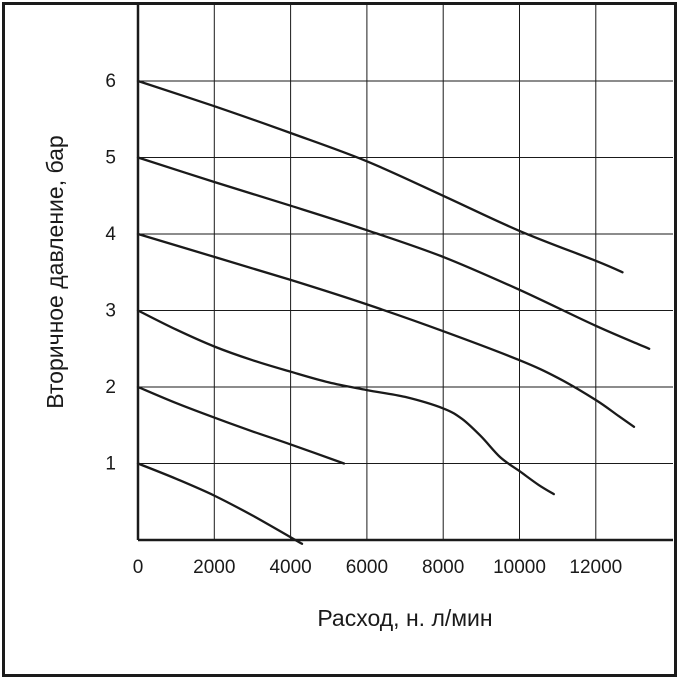 The width and height of the screenshot is (679, 679). Describe the element at coordinates (110, 234) in the screenshot. I see `y-tick-label: 4` at that location.